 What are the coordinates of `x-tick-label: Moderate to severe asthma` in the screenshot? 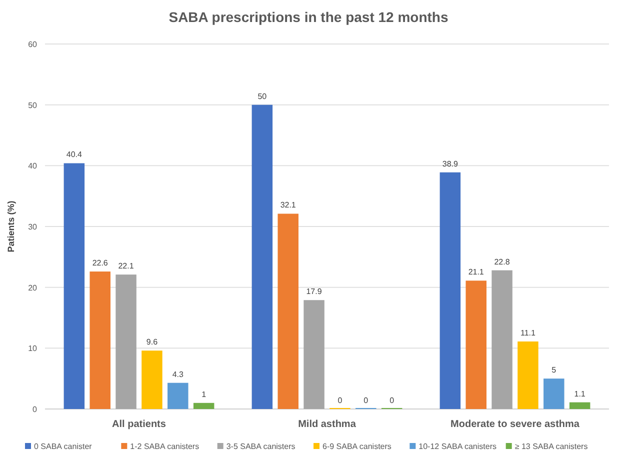 It's located at (515, 424).